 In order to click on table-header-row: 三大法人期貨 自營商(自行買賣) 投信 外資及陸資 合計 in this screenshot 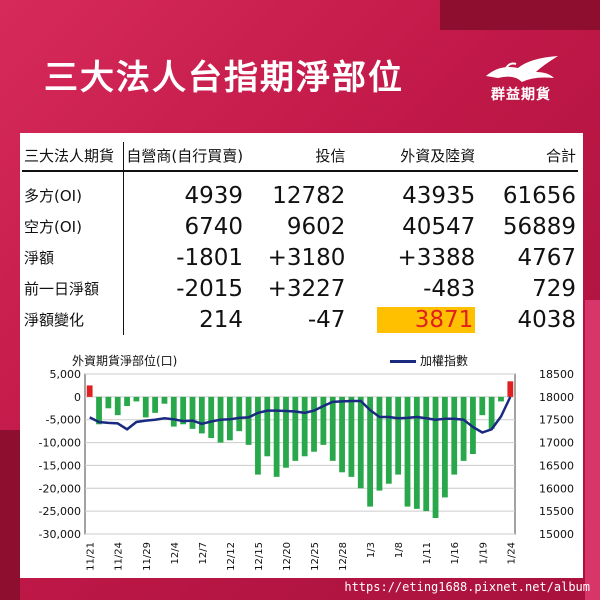, I will do `click(300, 157)`.